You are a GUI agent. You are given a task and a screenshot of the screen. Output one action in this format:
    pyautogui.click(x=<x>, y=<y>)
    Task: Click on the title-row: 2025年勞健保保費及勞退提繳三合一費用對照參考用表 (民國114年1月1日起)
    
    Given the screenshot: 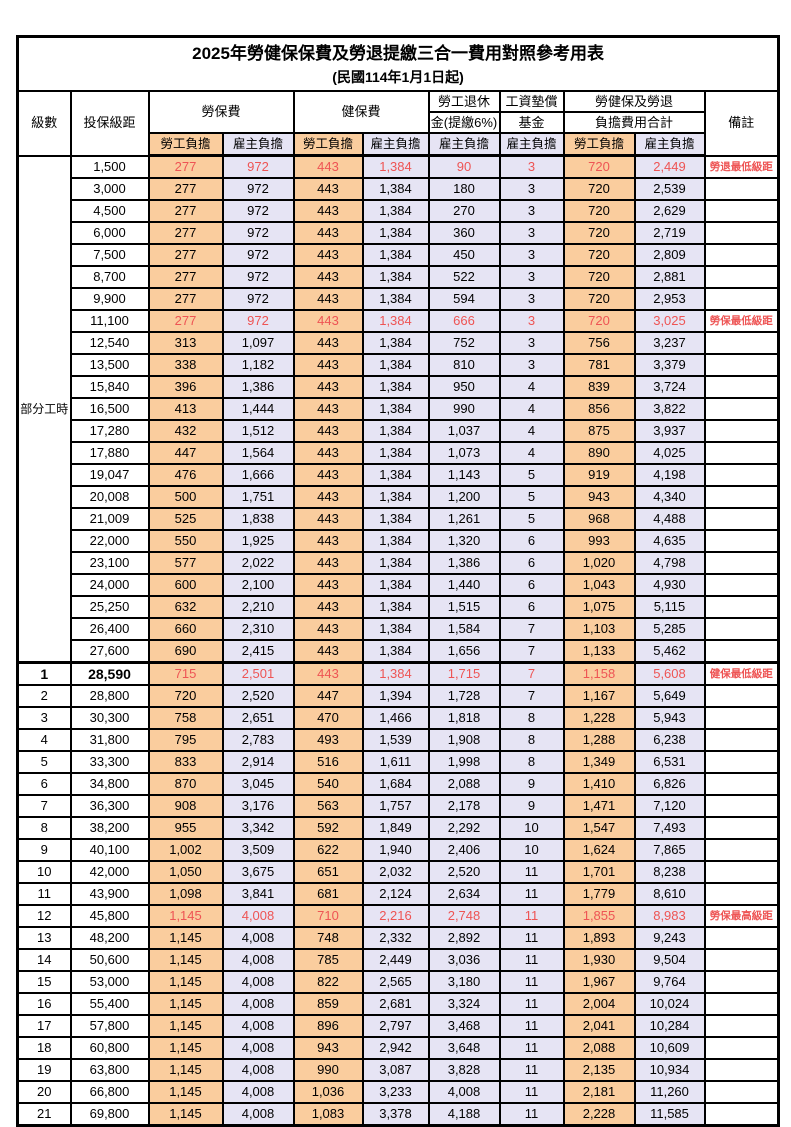 What is the action you would take?
    pyautogui.click(x=398, y=63)
    